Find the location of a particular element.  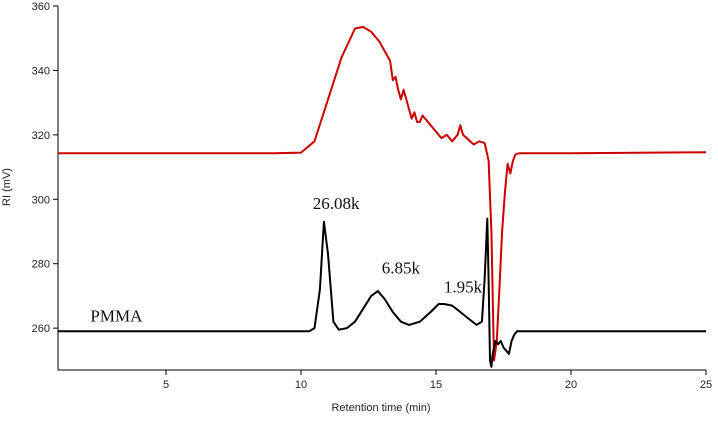

x-tick-label: 15 is located at coordinates (436, 385).